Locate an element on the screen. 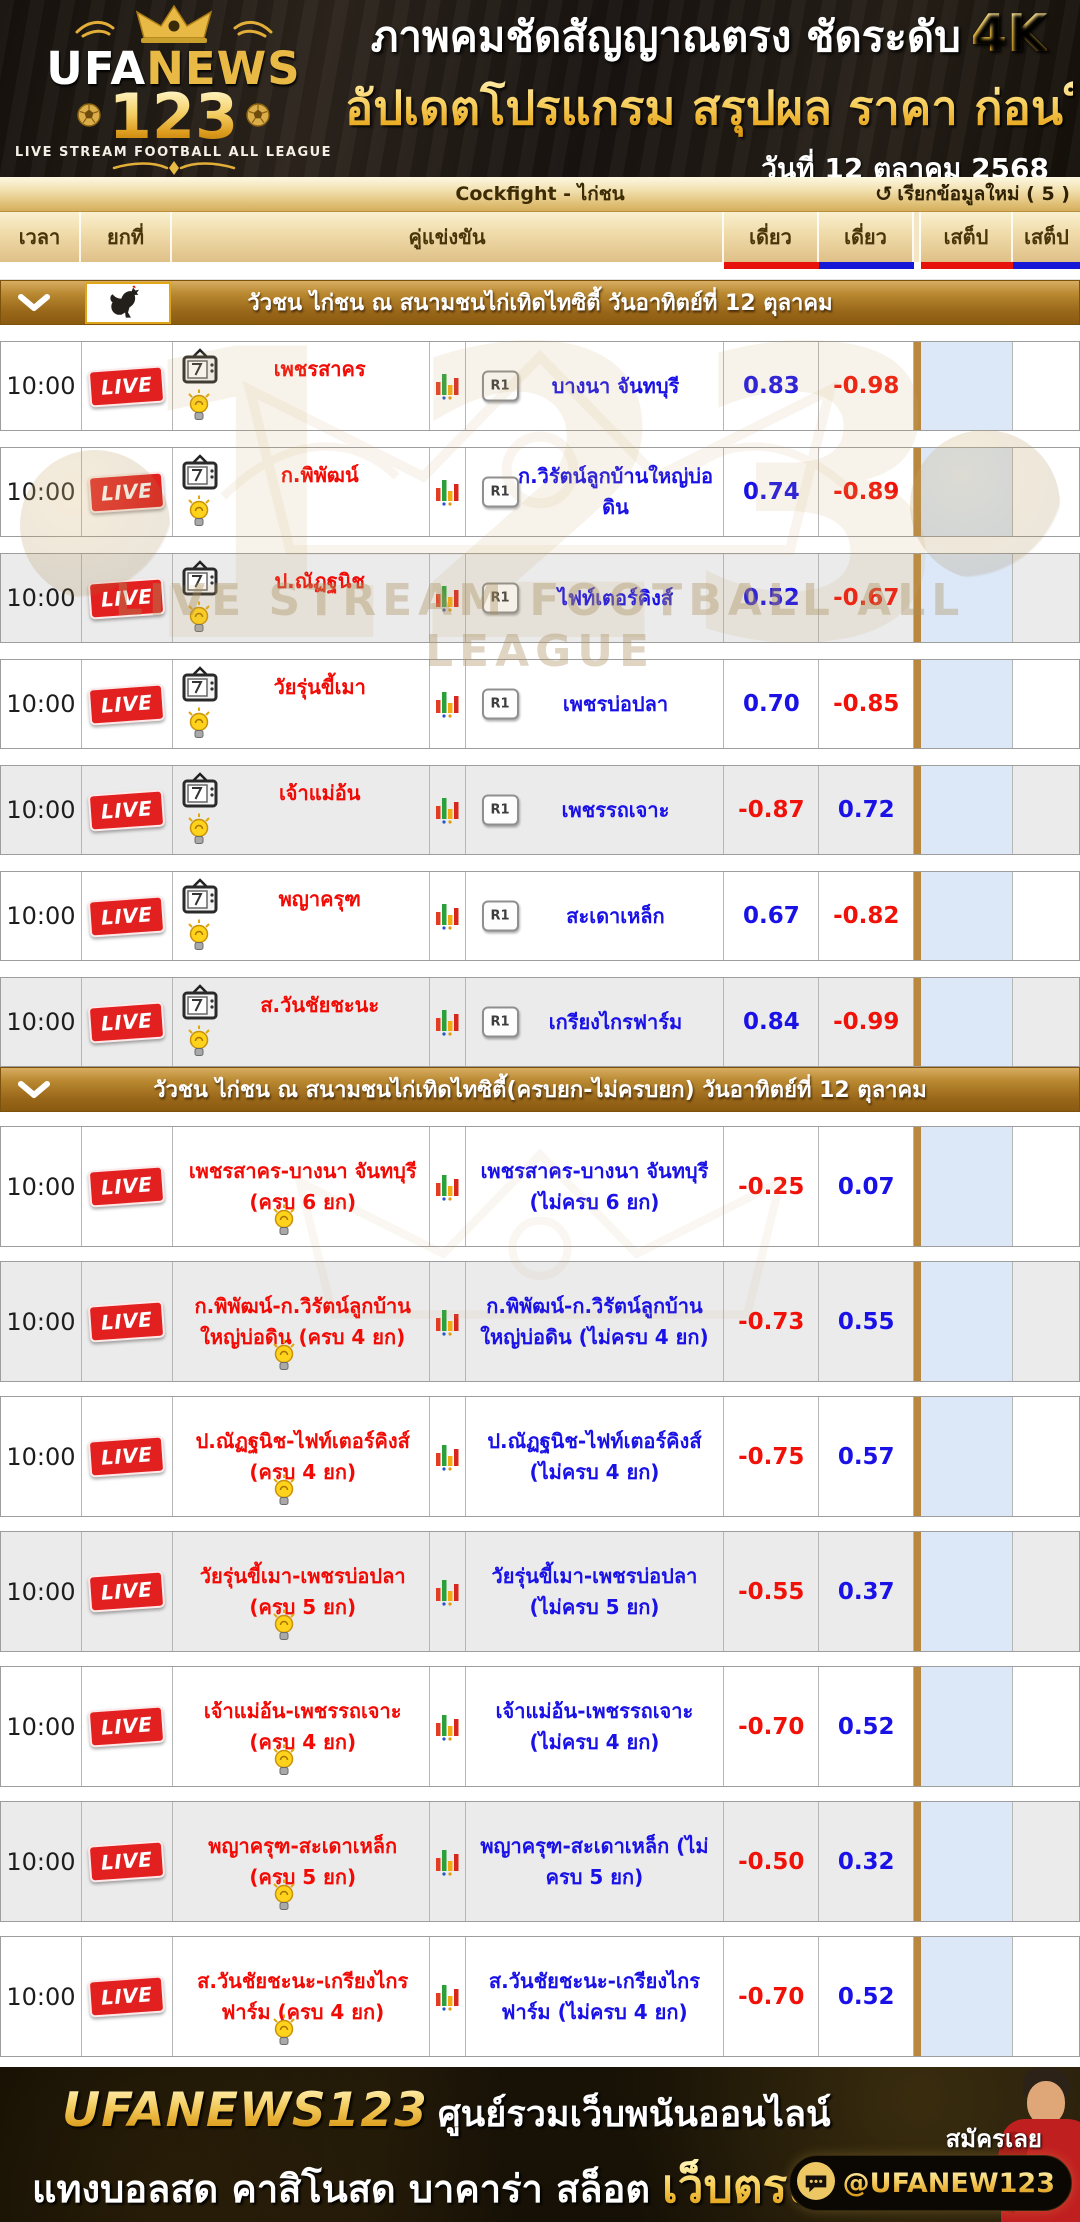 This screenshot has height=2222, width=1080. odds-cell-single2: 0.57 is located at coordinates (867, 1456).